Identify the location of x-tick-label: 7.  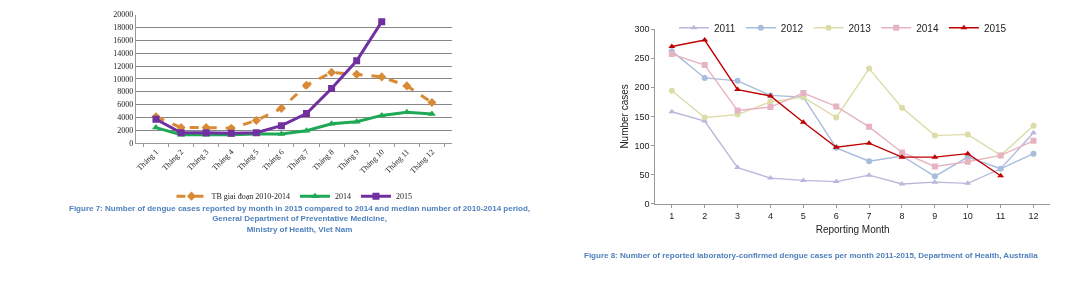
(869, 215).